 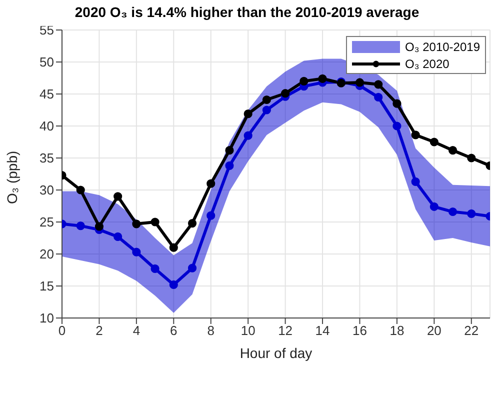 What do you see at coordinates (99, 330) in the screenshot?
I see `x-tick-label: 2` at bounding box center [99, 330].